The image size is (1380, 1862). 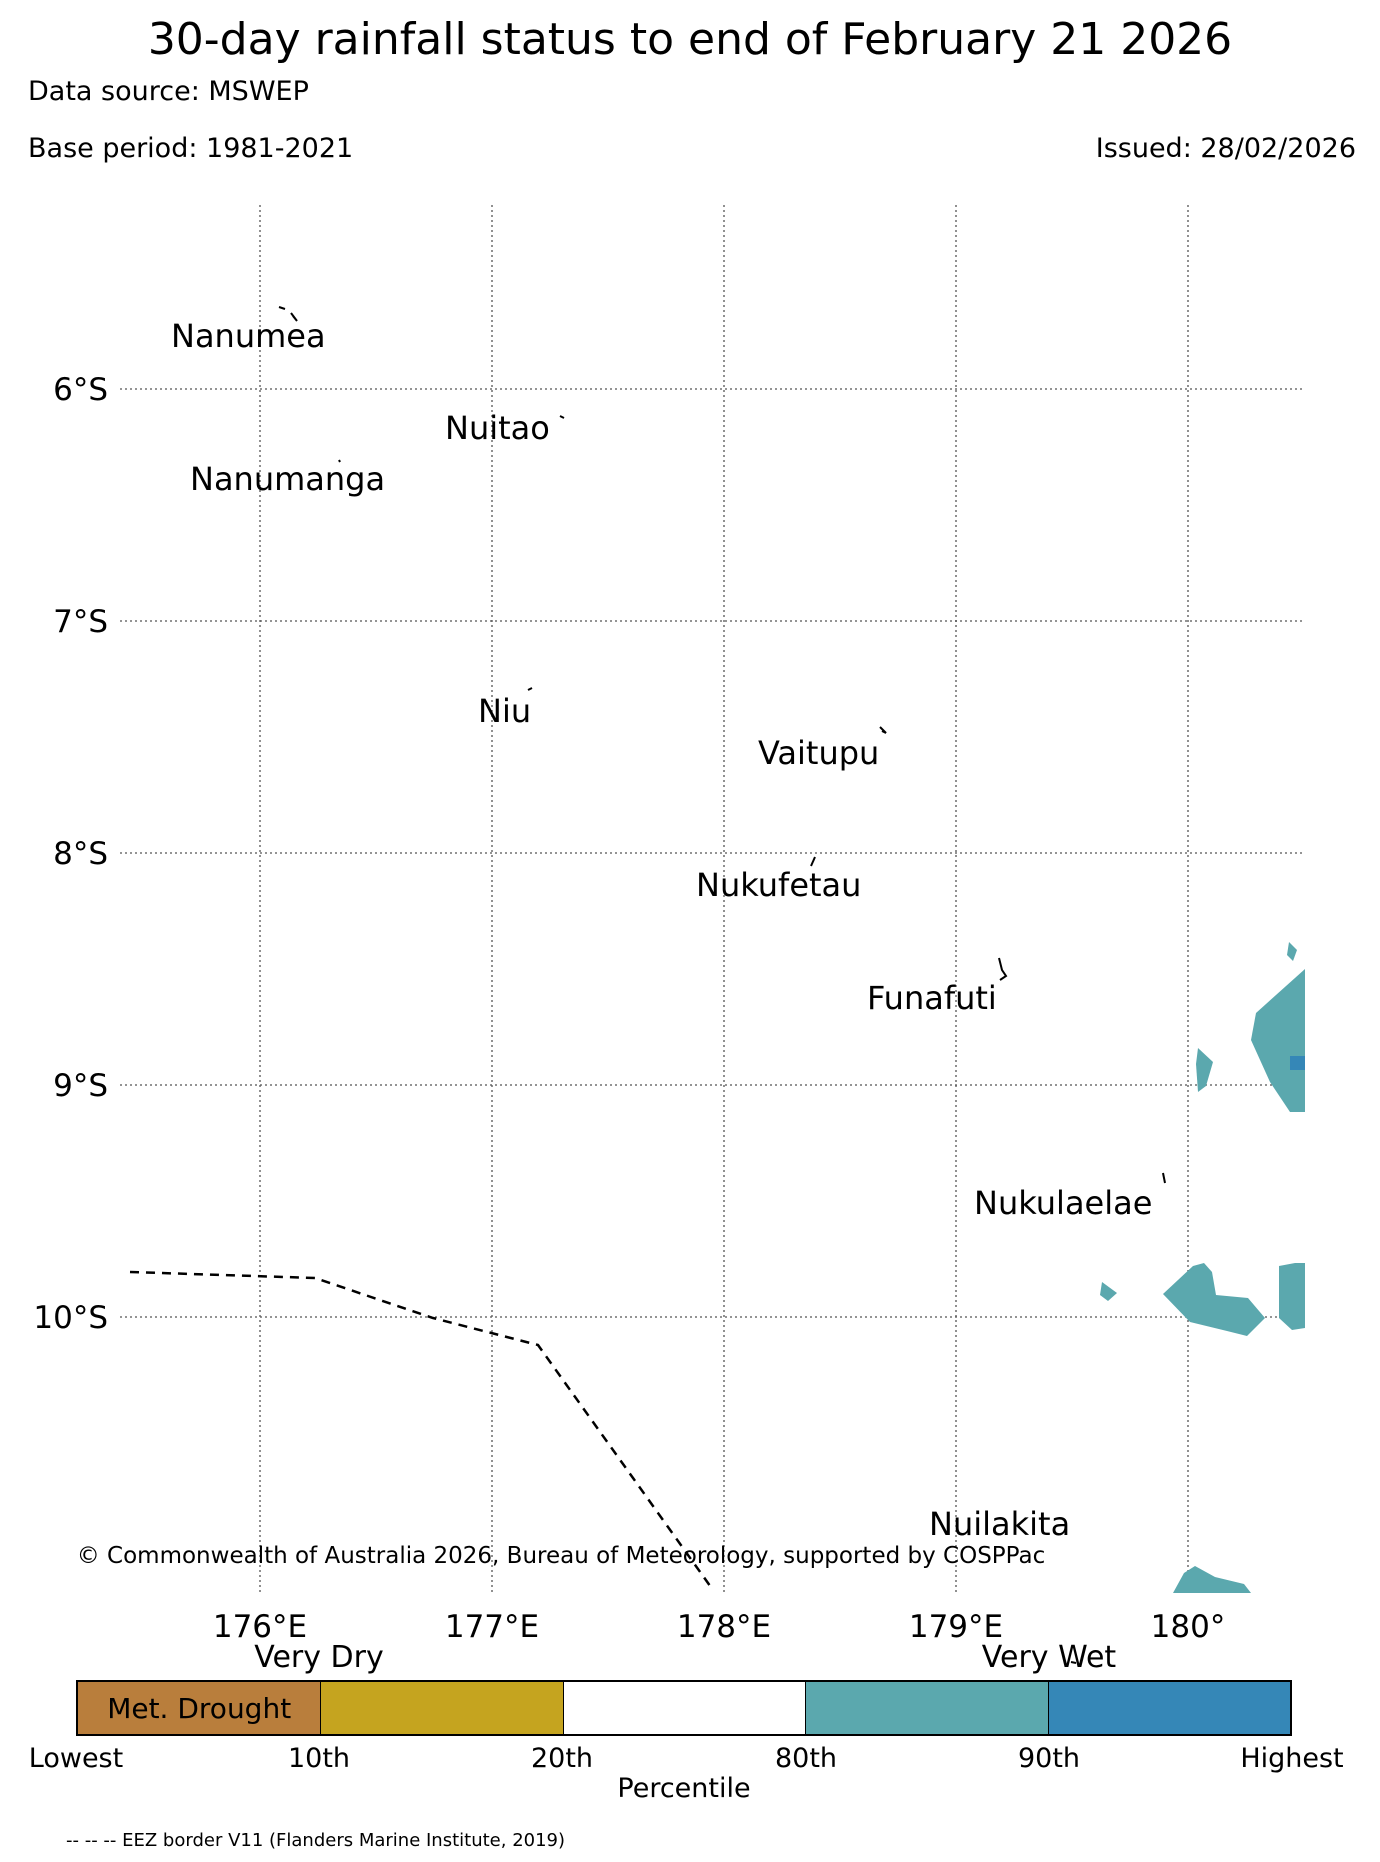 What do you see at coordinates (778, 885) in the screenshot?
I see `island-label-nukufetau: Nukufetau` at bounding box center [778, 885].